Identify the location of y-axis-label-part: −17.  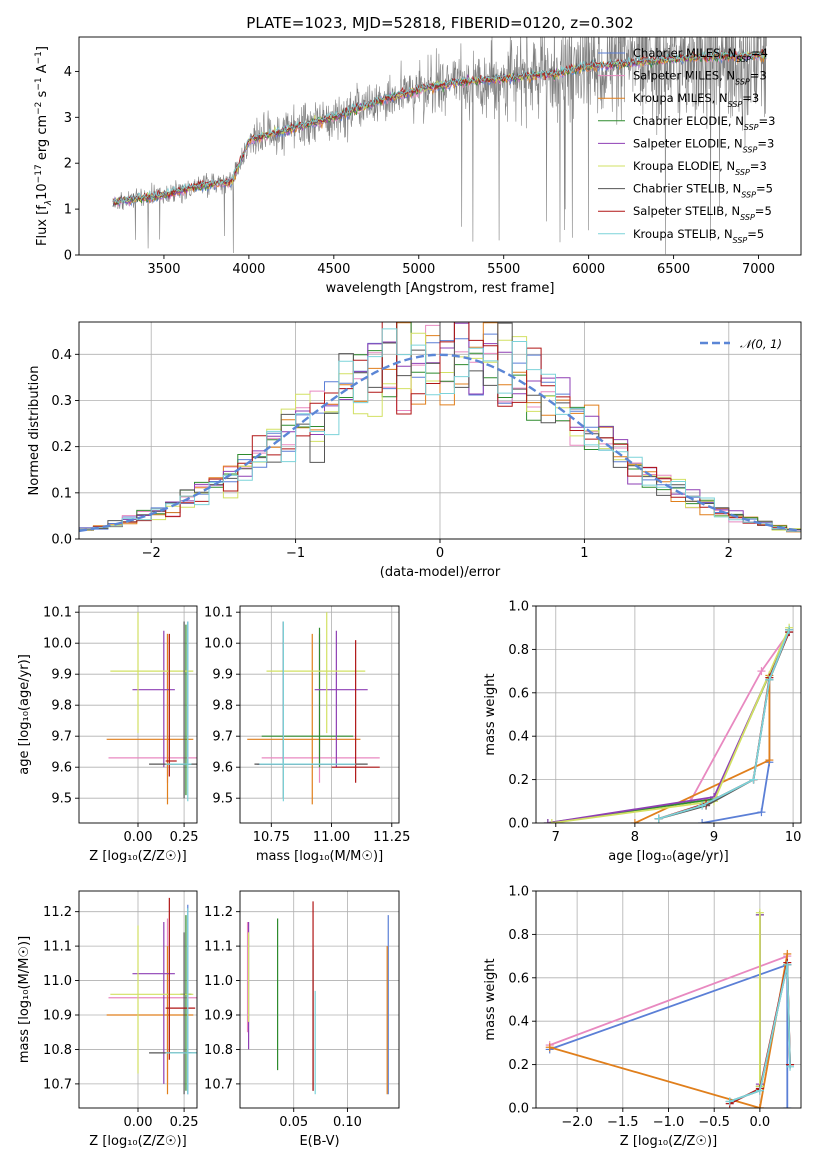
(39, 173).